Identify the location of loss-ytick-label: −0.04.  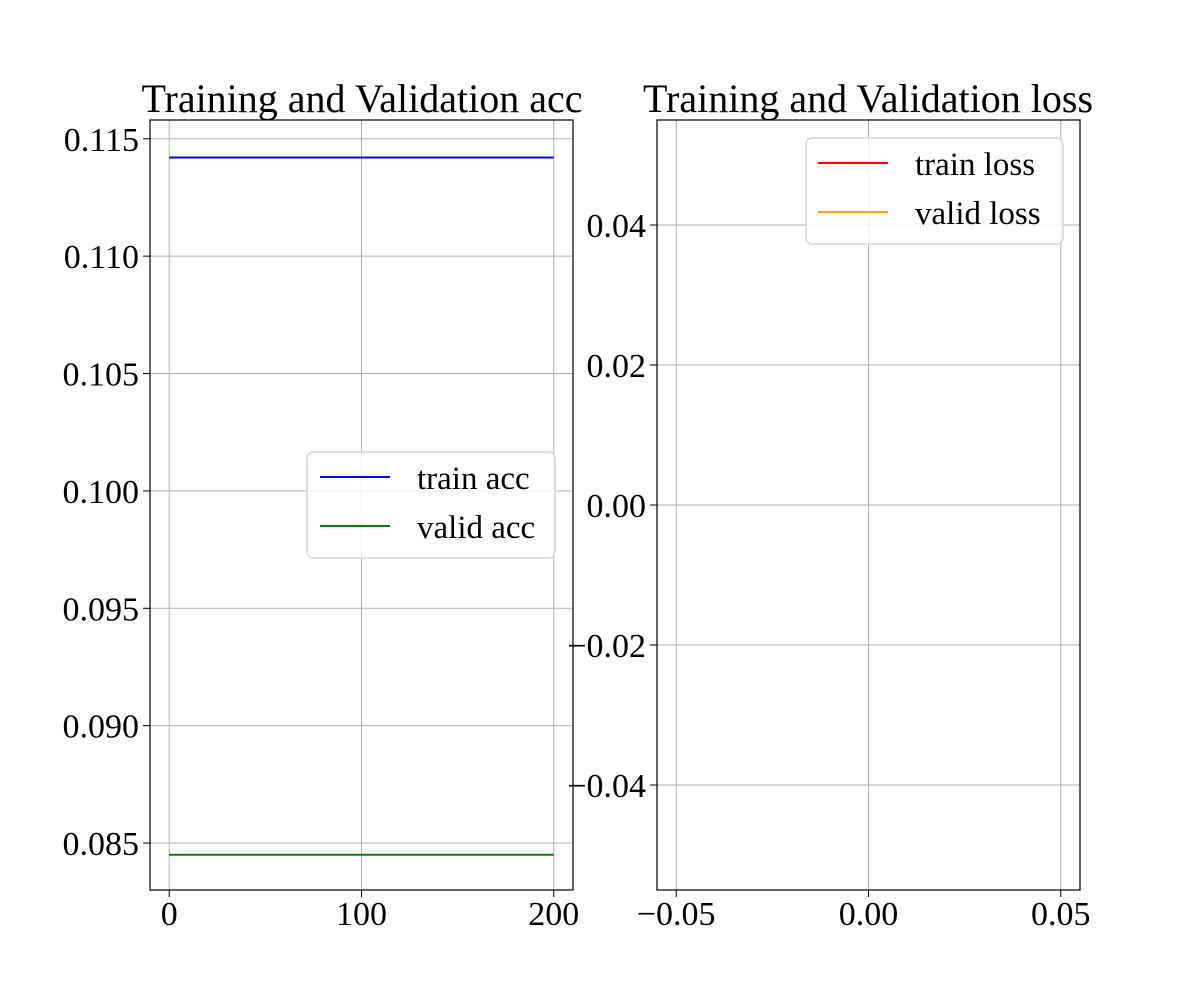
(606, 786).